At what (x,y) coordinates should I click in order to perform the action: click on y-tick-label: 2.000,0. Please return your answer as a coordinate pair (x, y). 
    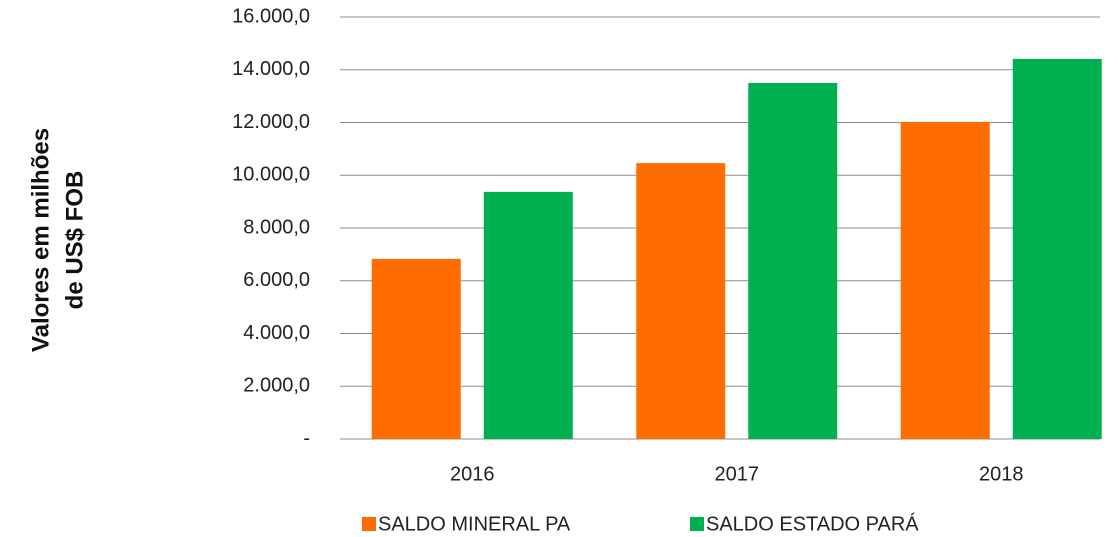
    Looking at the image, I should click on (276, 386).